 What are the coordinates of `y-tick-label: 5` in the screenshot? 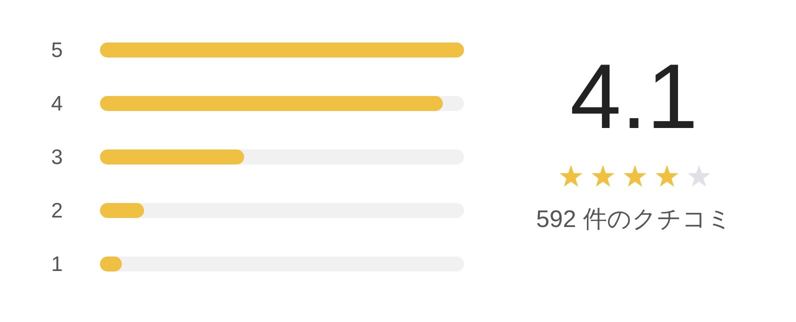 It's located at (57, 50).